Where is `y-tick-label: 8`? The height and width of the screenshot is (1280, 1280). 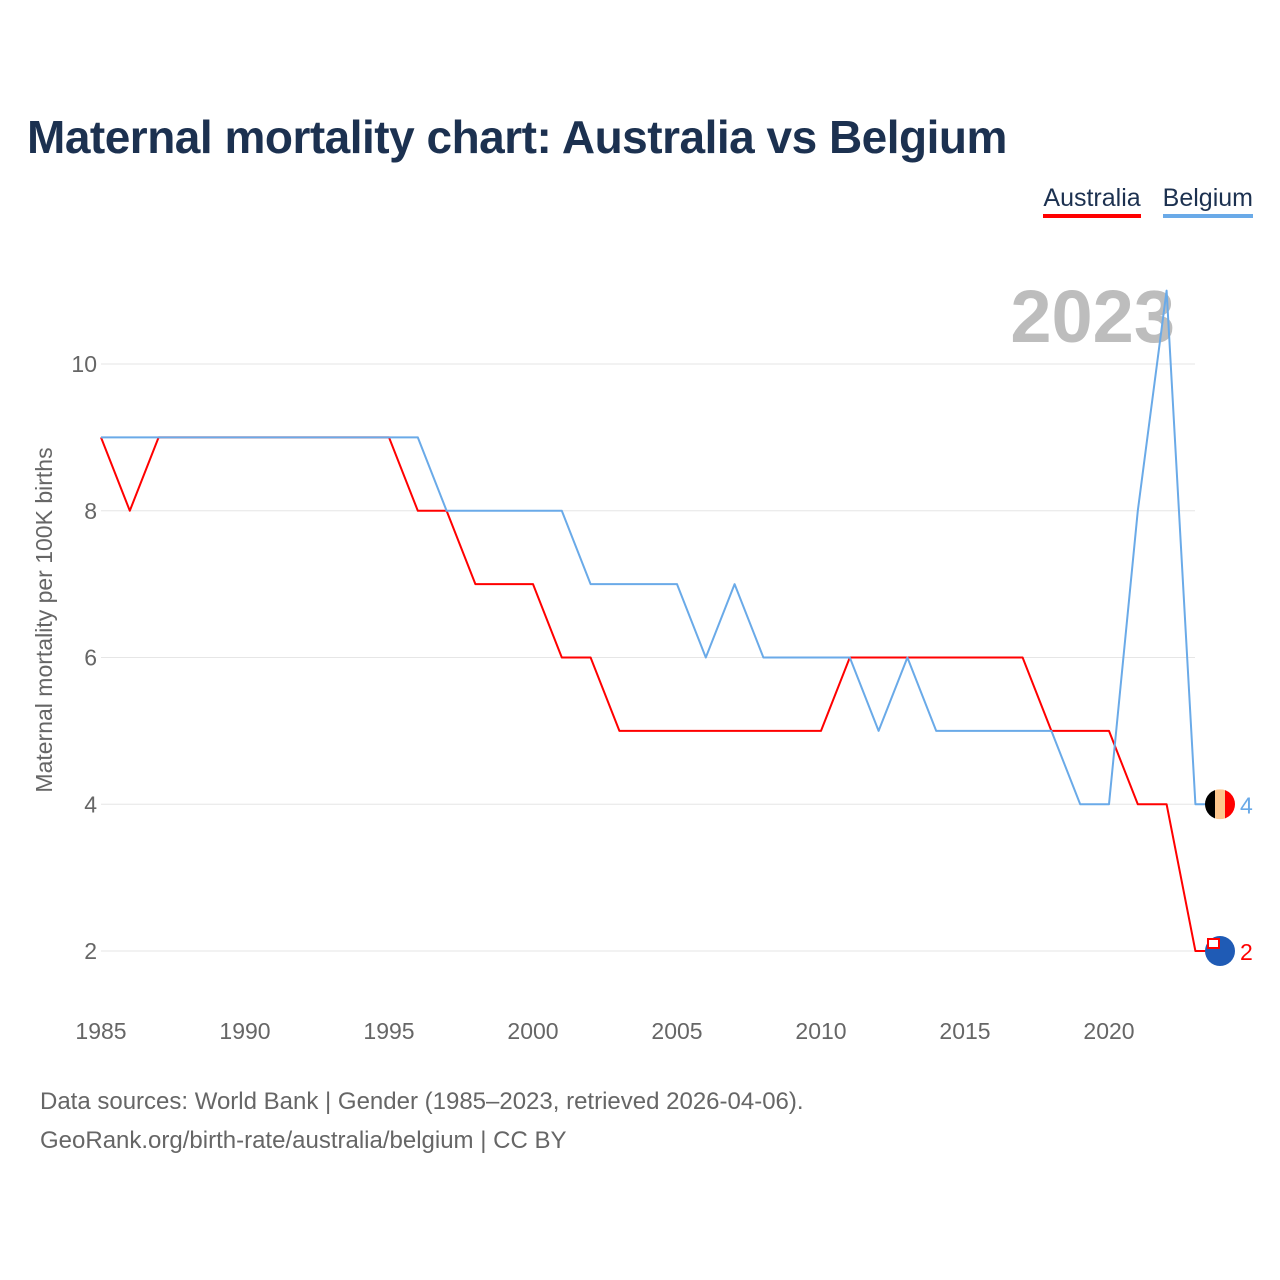 y-tick-label: 8 is located at coordinates (90, 511).